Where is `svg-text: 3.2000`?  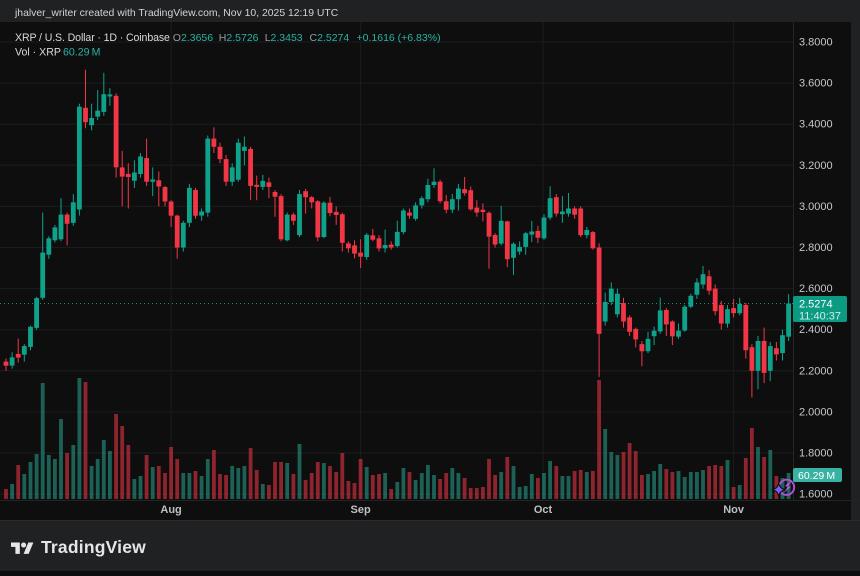
svg-text: 3.2000 is located at coordinates (816, 166).